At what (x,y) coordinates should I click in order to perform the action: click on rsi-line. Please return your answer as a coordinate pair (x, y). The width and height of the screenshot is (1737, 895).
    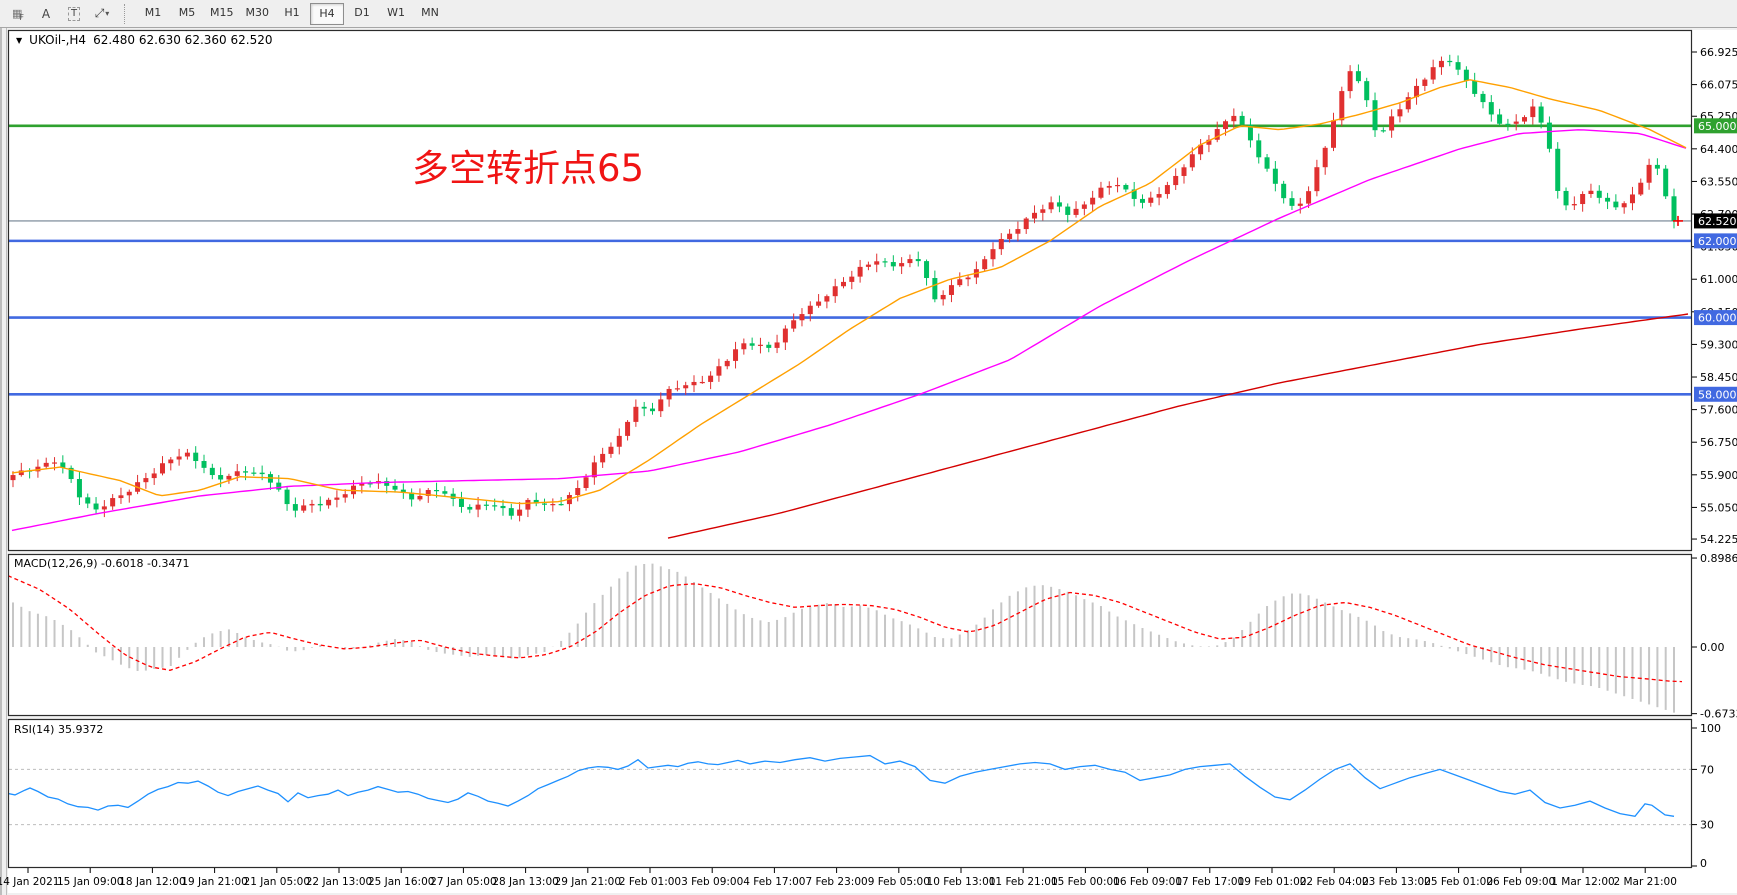
    Looking at the image, I should click on (842, 786).